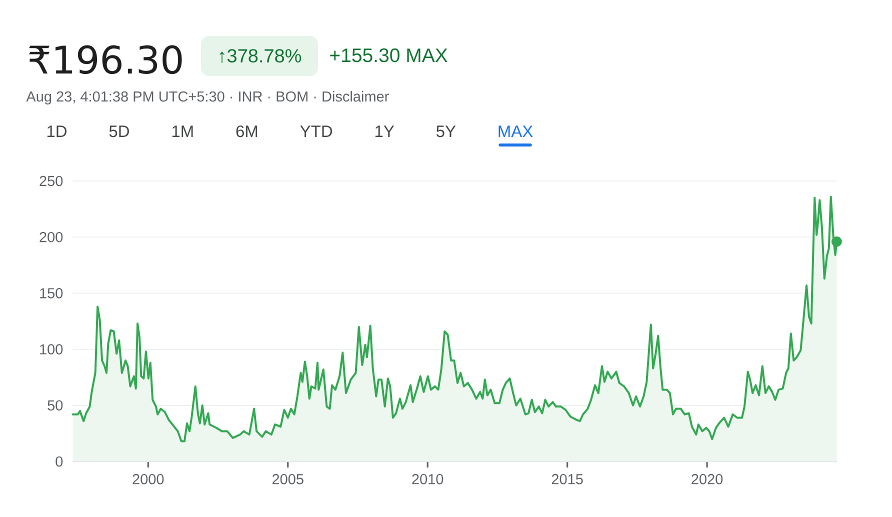 This screenshot has height=517, width=892. What do you see at coordinates (288, 479) in the screenshot?
I see `x-tick-label: 2005` at bounding box center [288, 479].